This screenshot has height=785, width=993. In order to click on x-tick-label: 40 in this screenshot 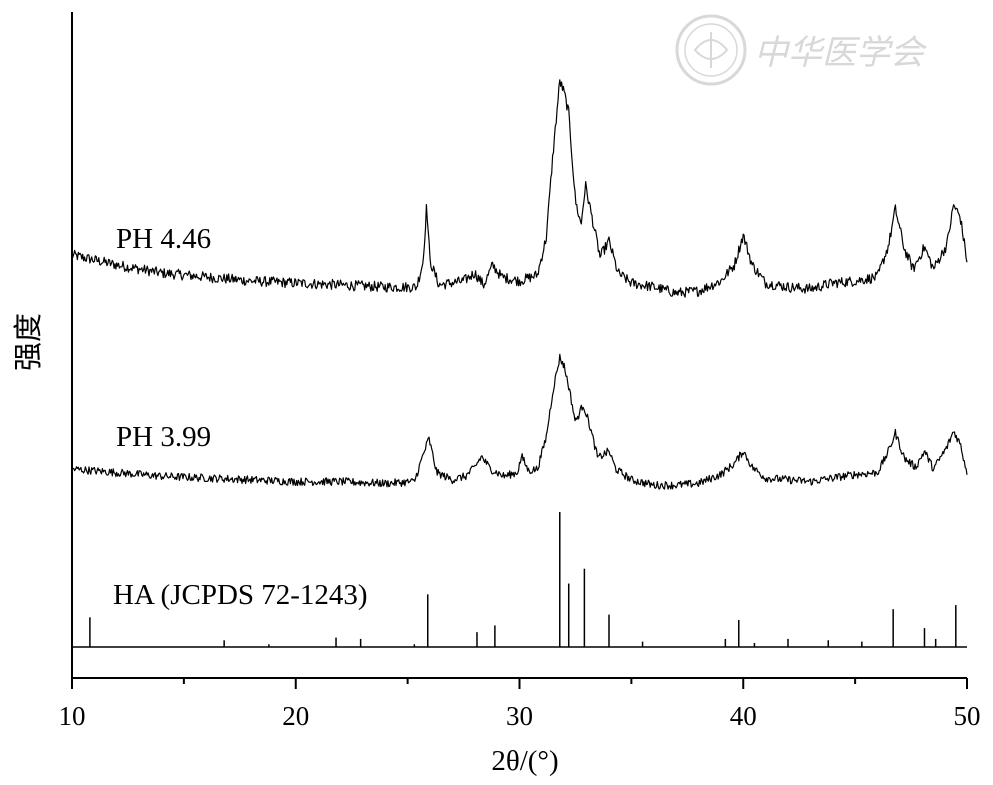, I will do `click(743, 716)`.